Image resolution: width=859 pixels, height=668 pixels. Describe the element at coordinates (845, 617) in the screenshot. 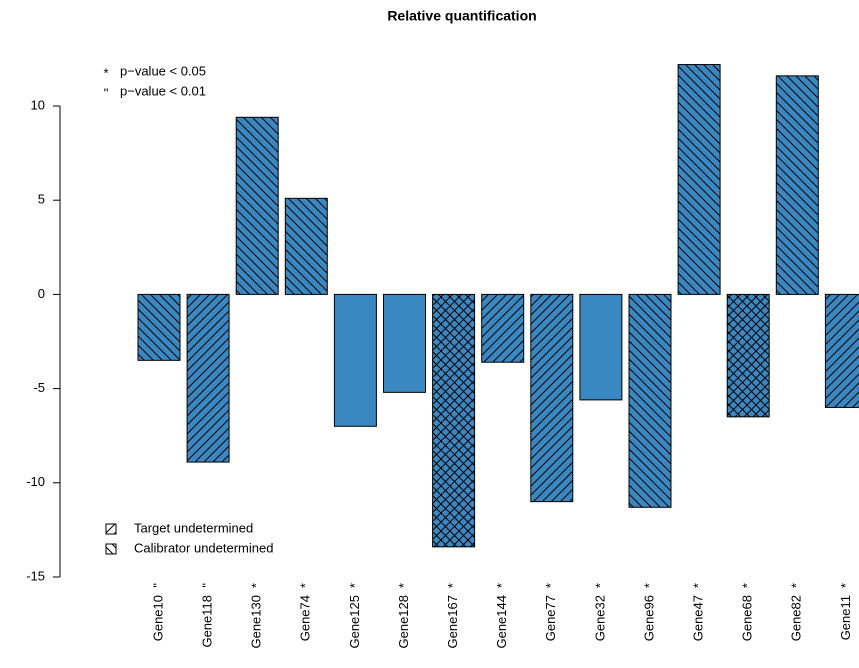

I see `x-tick-label: Gene11` at that location.